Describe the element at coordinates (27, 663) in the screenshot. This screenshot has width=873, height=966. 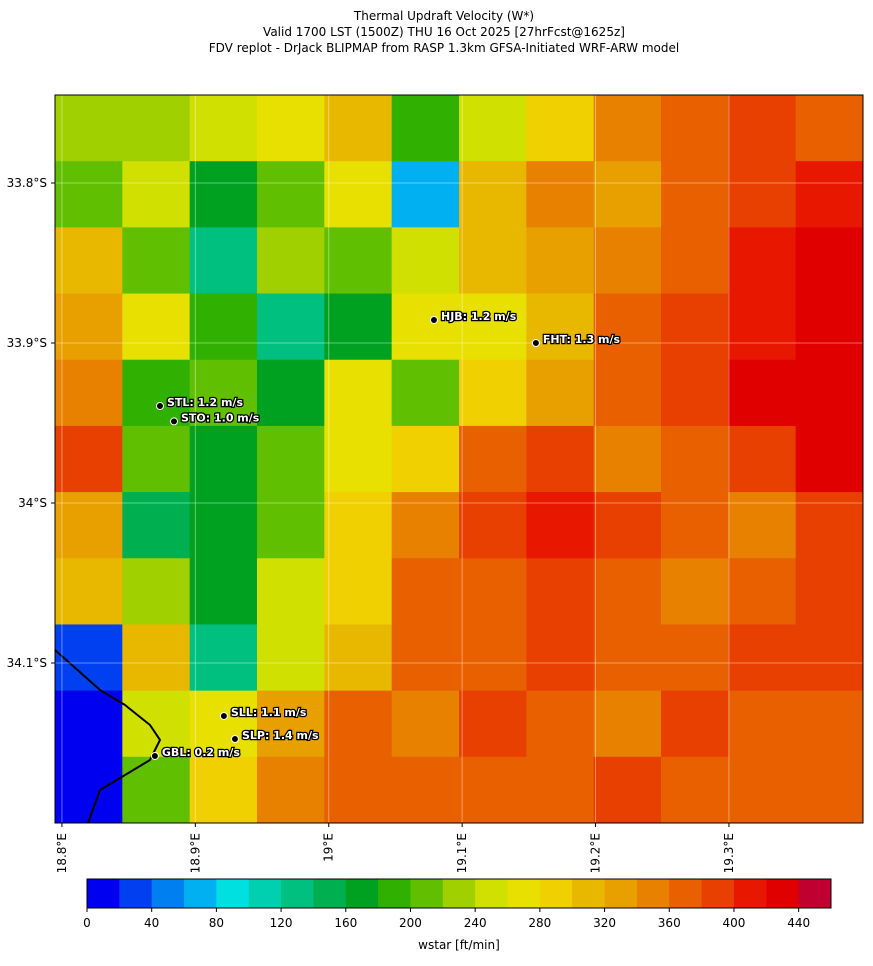
I see `lat-tick-label: 34.1°S` at that location.